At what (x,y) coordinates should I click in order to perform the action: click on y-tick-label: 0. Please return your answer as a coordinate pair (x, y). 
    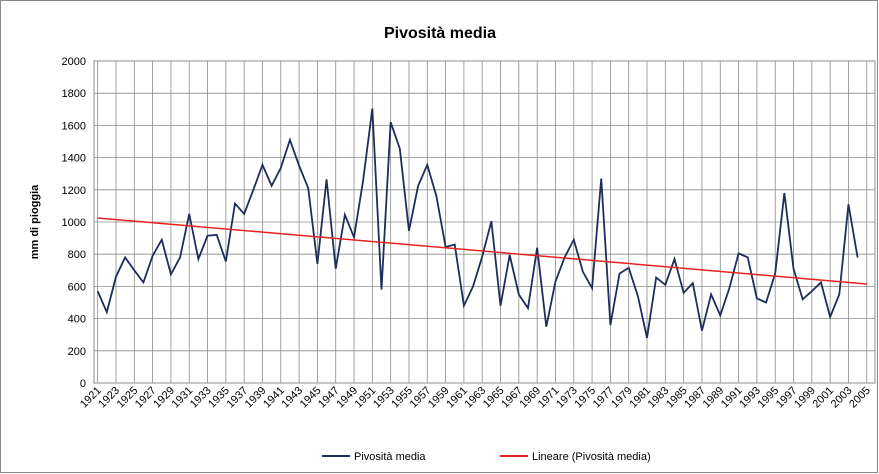
    Looking at the image, I should click on (83, 384).